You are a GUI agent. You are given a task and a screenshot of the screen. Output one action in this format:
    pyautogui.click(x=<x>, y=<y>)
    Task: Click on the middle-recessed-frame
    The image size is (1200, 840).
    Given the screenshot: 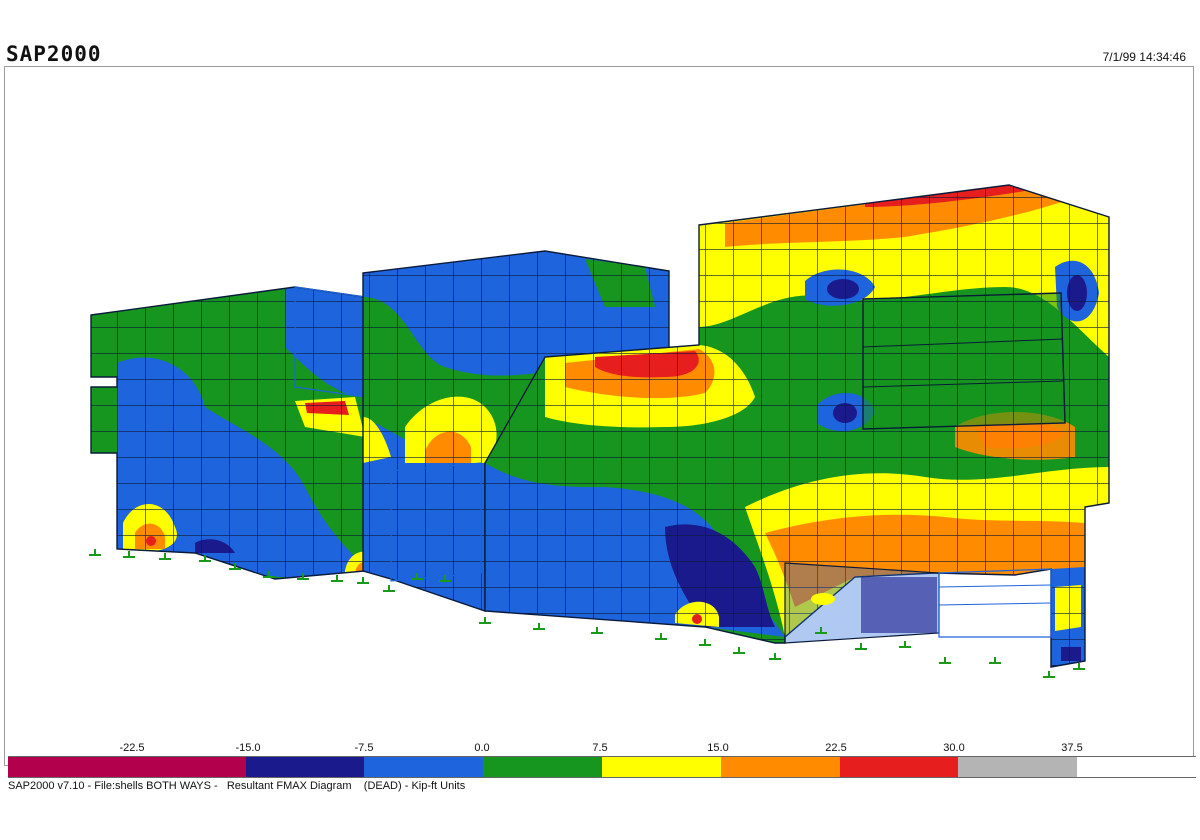 What is the action you would take?
    pyautogui.click(x=436, y=522)
    